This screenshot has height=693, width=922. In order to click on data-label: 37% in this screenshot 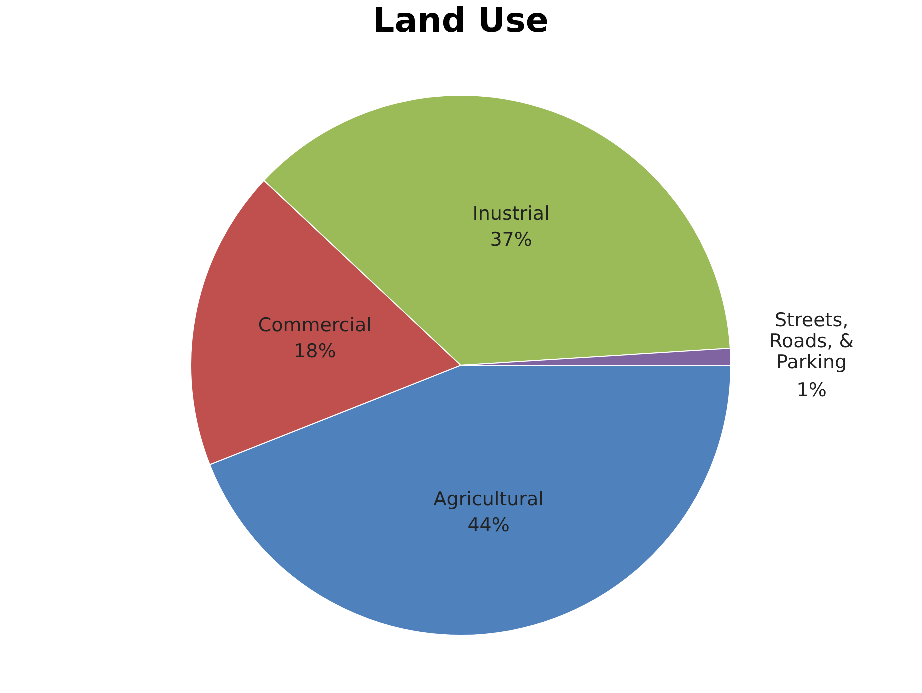, I will do `click(511, 239)`.